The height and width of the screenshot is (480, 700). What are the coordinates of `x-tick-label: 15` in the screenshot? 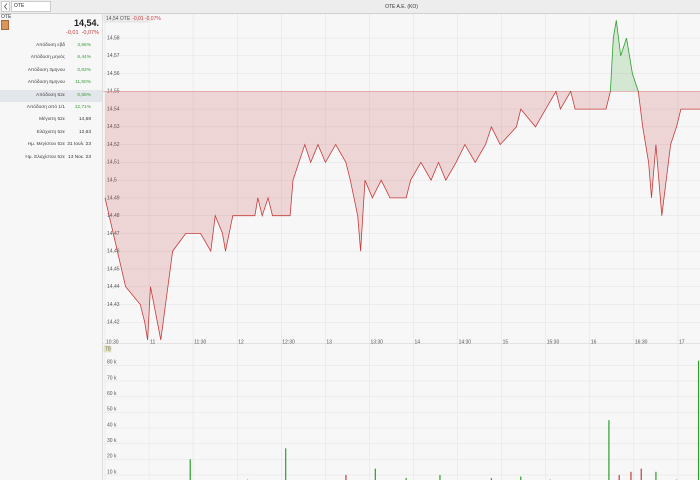 It's located at (506, 342).